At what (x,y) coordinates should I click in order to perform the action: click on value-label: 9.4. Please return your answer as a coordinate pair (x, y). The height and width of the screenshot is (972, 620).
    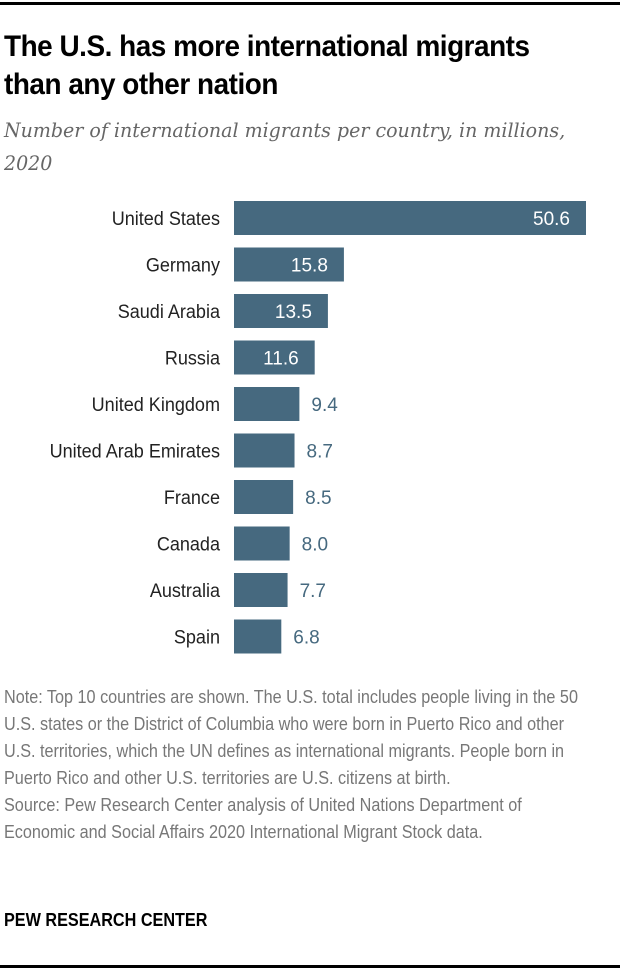
    Looking at the image, I should click on (324, 405).